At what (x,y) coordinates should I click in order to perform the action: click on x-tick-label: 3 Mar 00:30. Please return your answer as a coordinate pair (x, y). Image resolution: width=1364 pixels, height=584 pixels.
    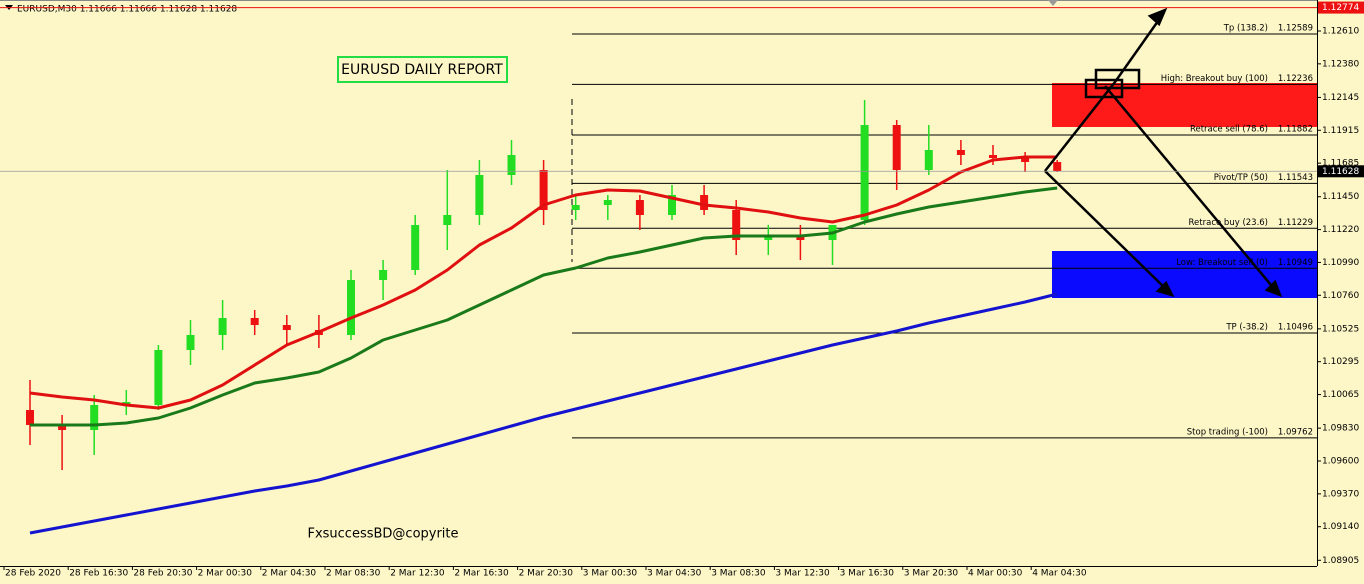
    Looking at the image, I should click on (610, 574).